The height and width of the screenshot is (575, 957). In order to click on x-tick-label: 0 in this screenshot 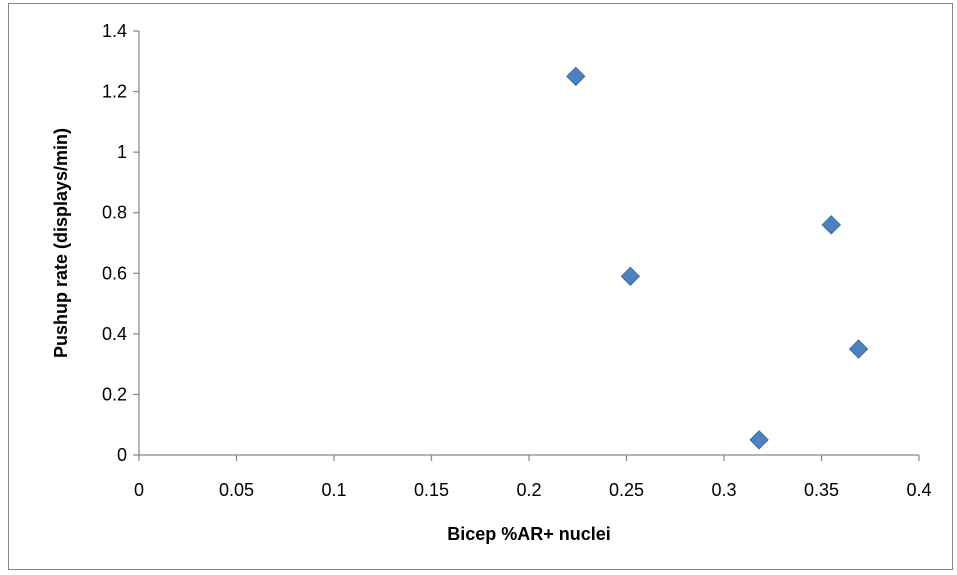, I will do `click(139, 490)`.